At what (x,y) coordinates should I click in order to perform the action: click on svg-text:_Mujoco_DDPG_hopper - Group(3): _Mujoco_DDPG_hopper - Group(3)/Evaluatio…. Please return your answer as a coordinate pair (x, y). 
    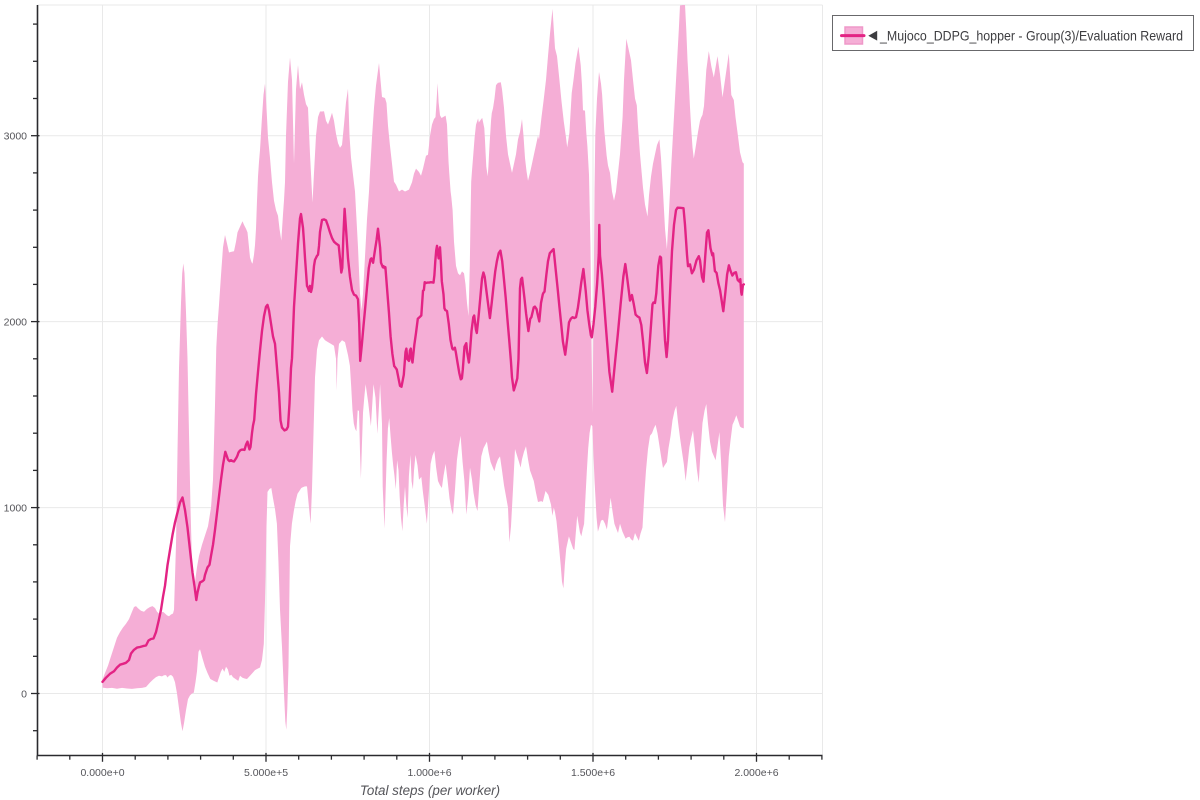
    Looking at the image, I should click on (1031, 35).